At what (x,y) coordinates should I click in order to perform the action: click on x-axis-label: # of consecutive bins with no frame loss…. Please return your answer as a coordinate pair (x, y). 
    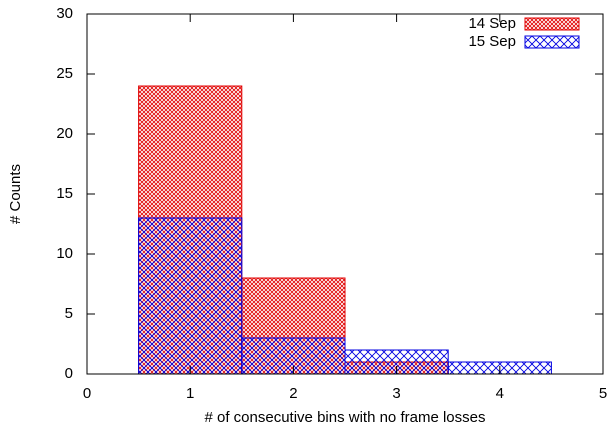
    Looking at the image, I should click on (345, 417).